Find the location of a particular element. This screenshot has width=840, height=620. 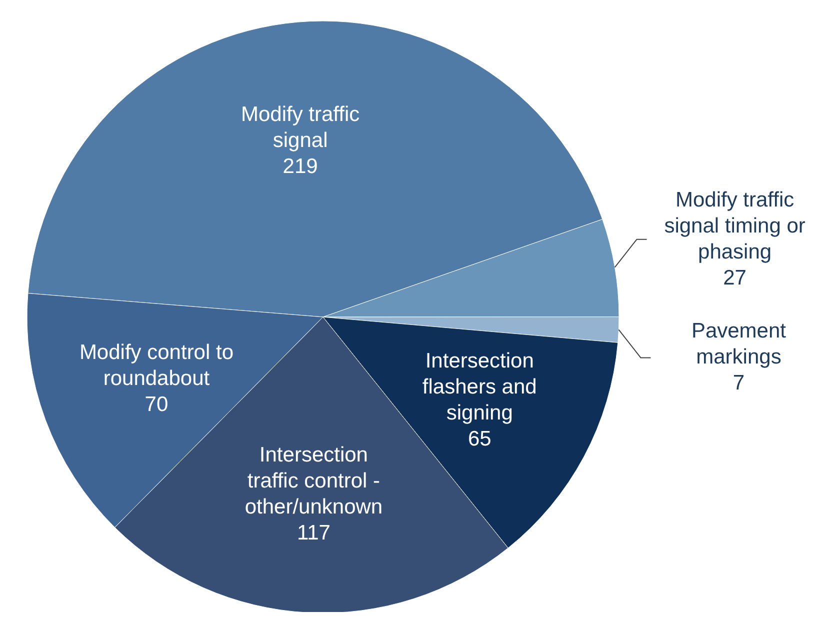

data-label: 7 is located at coordinates (738, 382).